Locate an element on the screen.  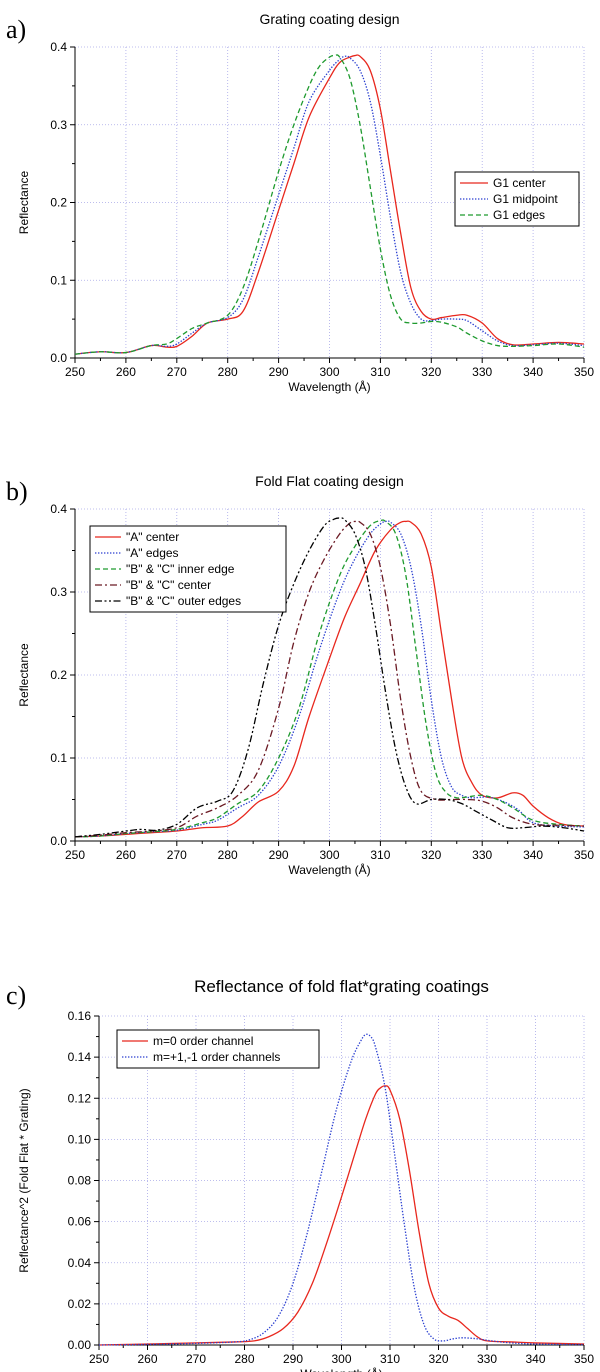
legend-label: "B" & "C" inner edge is located at coordinates (180, 569).